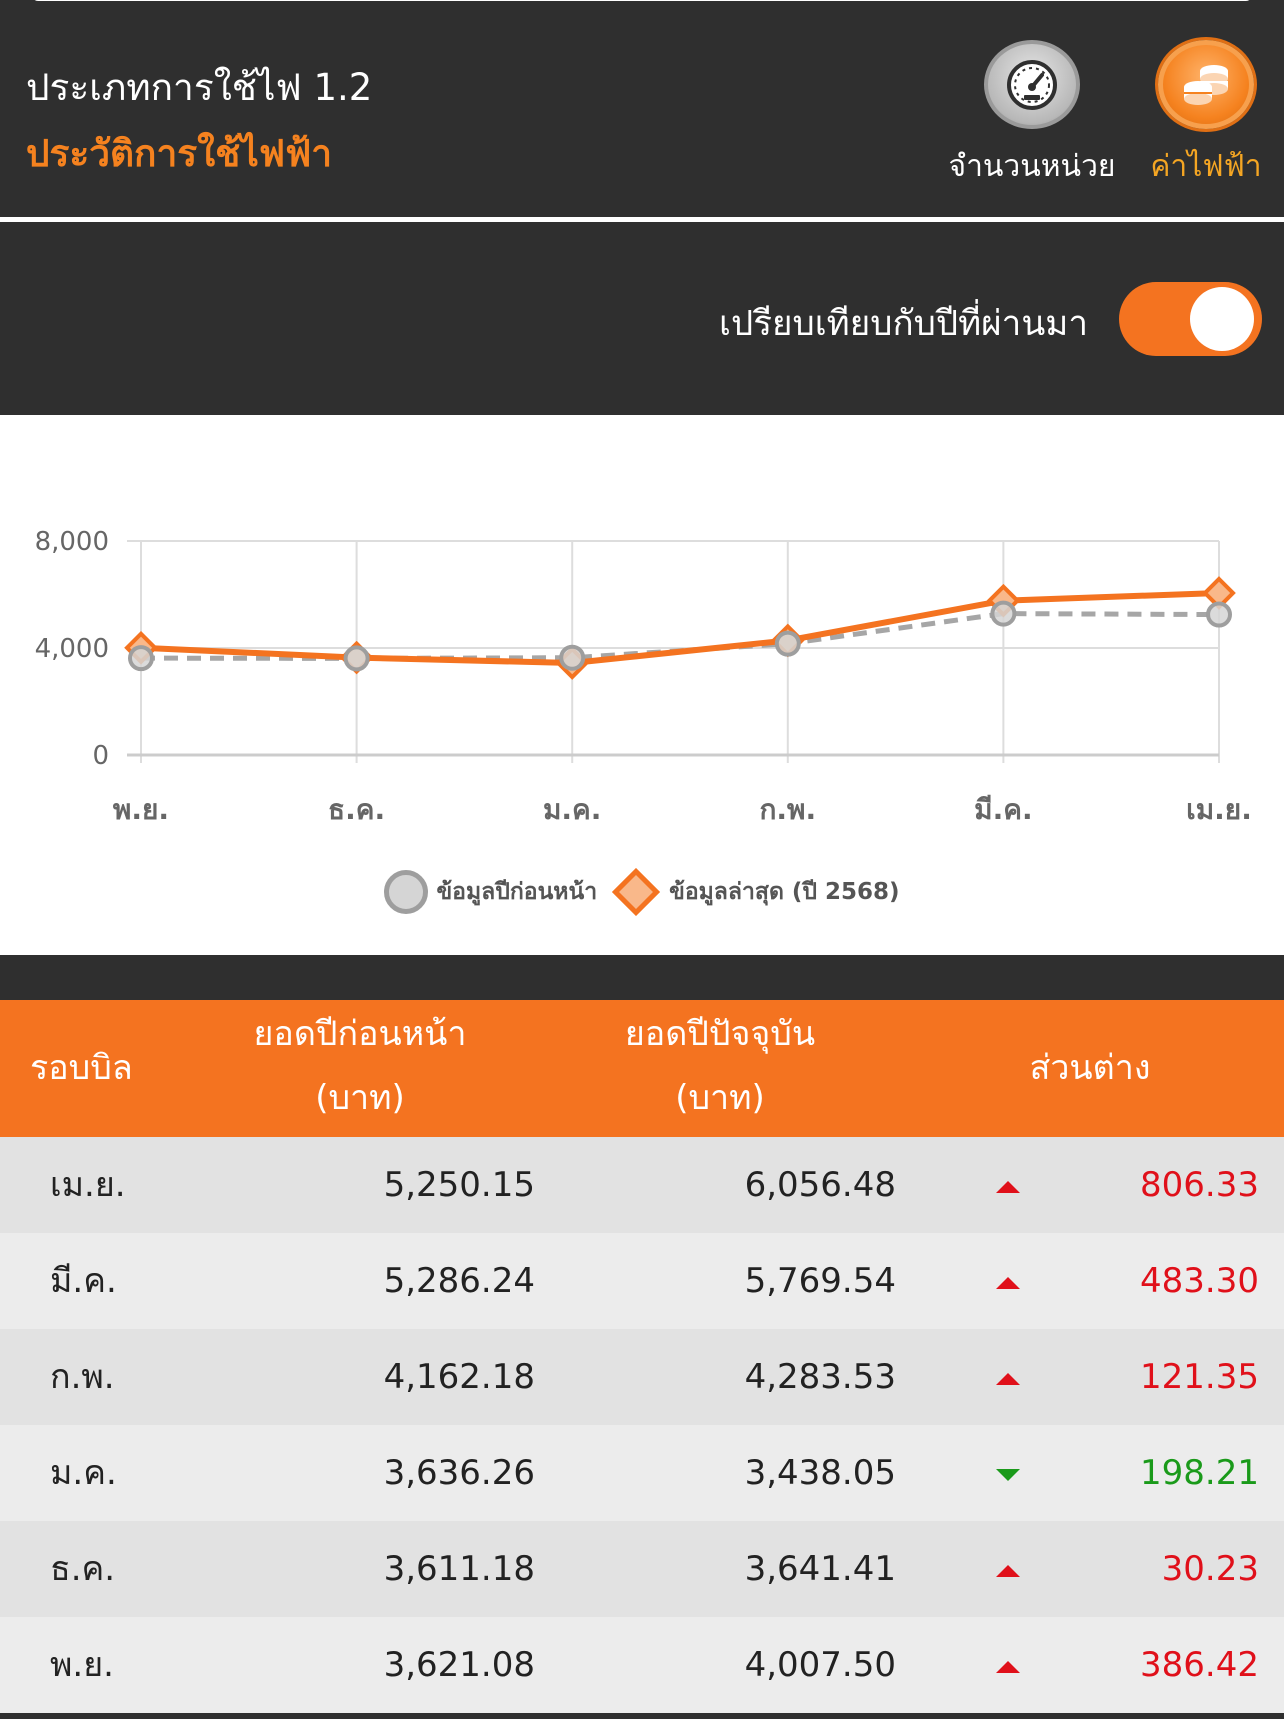 The width and height of the screenshot is (1284, 1719). I want to click on header-divider, so click(642, 219).